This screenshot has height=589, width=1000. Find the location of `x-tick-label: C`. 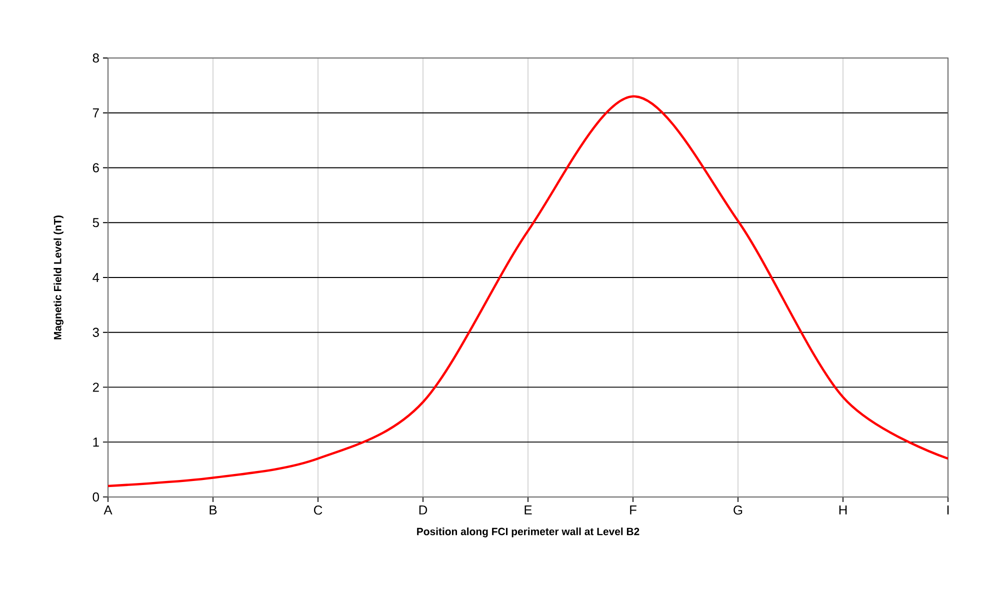

x-tick-label: C is located at coordinates (318, 510).